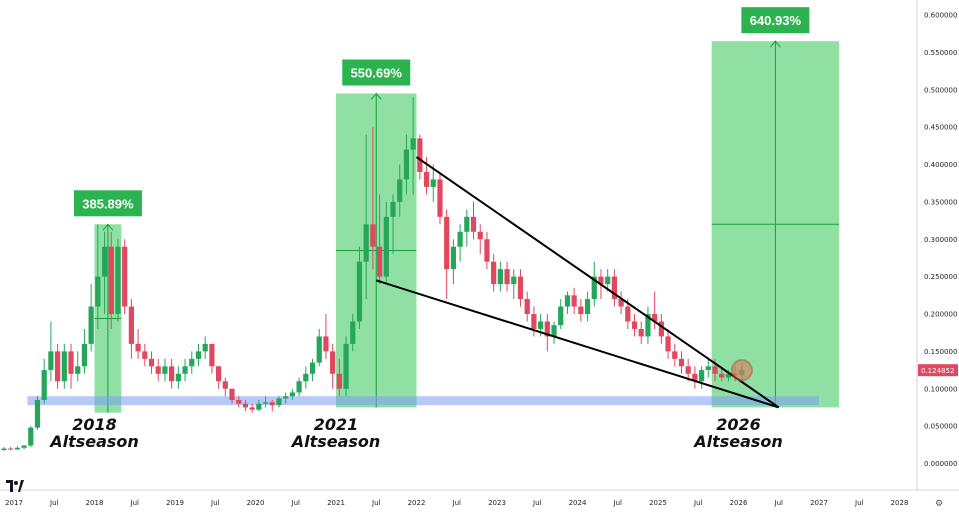  What do you see at coordinates (95, 503) in the screenshot?
I see `x-tick-label: 2018` at bounding box center [95, 503].